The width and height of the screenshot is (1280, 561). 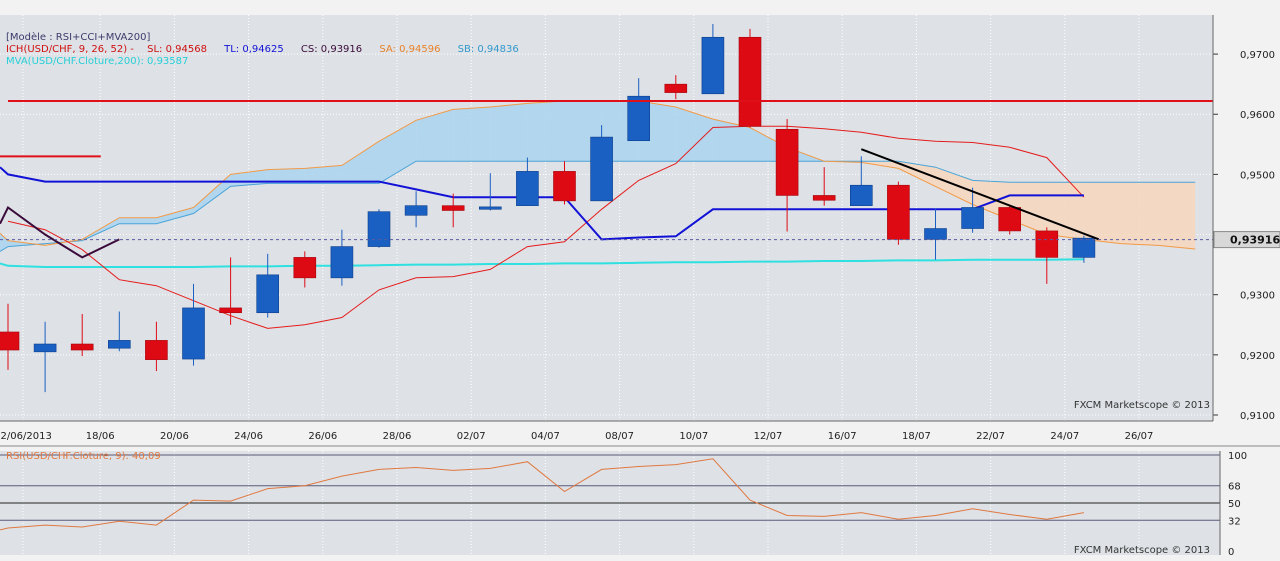 What do you see at coordinates (842, 436) in the screenshot?
I see `x-tick-label: 16/07` at bounding box center [842, 436].